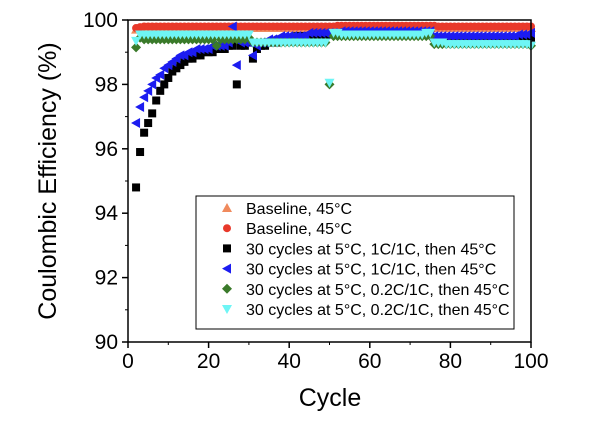 Image resolution: width=600 pixels, height=423 pixels. What do you see at coordinates (106, 149) in the screenshot?
I see `y-tick-label: 96` at bounding box center [106, 149].